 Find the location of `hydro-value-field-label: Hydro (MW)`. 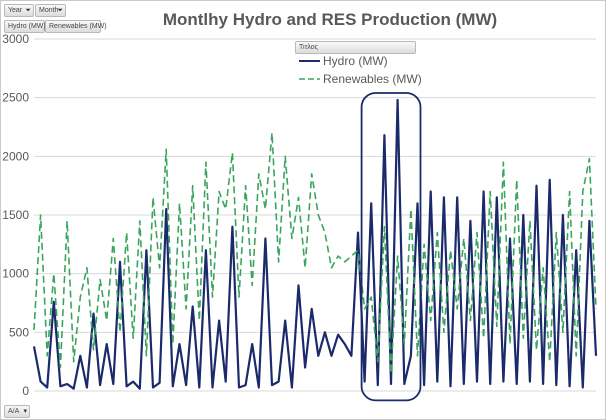

hydro-value-field-label: Hydro (MW) is located at coordinates (27, 26).